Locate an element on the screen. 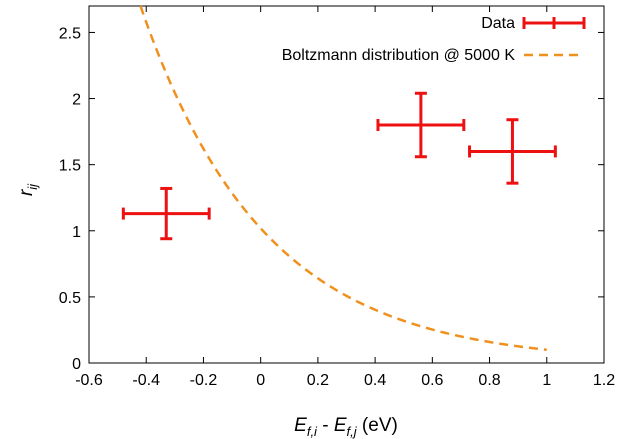 The image size is (636, 439). y-tick-label: 0.5 is located at coordinates (70, 298).